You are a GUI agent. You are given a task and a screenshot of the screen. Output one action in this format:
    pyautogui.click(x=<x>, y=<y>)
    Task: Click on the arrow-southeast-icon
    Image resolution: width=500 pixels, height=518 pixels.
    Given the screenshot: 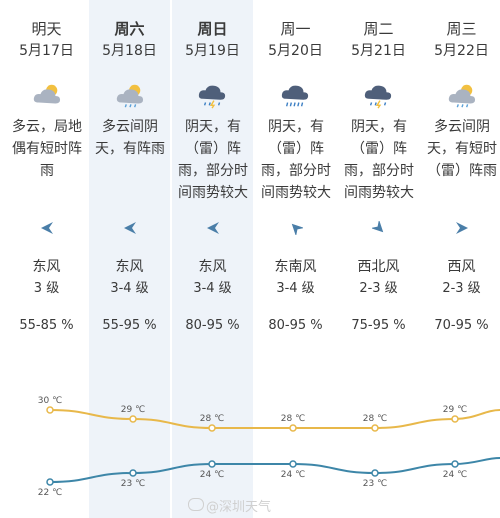 What is the action you would take?
    pyautogui.click(x=378, y=227)
    